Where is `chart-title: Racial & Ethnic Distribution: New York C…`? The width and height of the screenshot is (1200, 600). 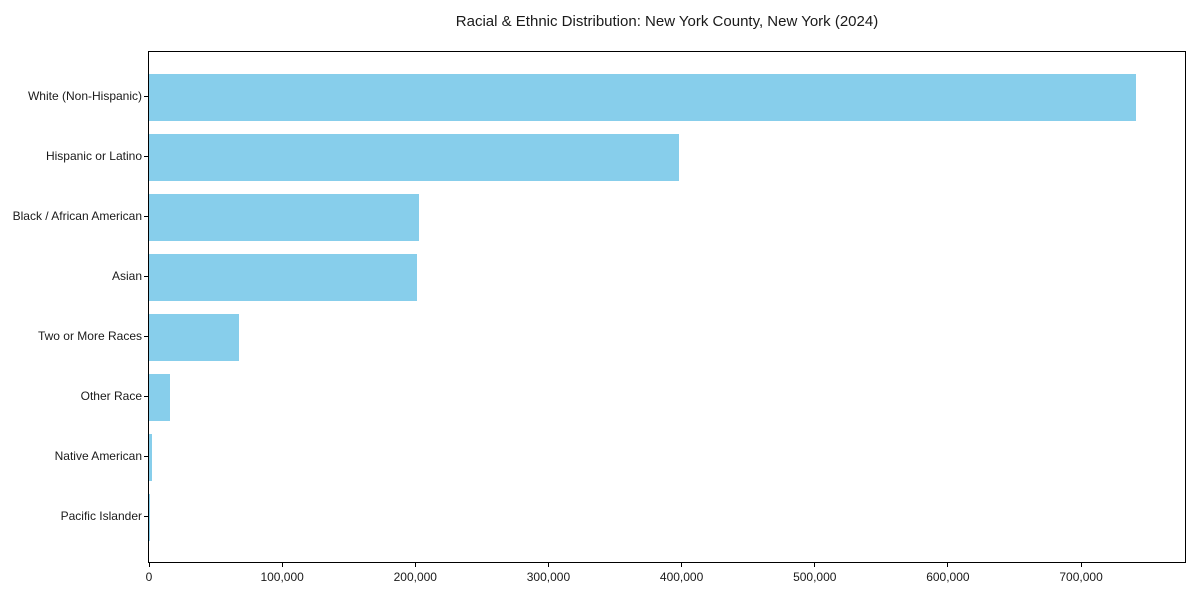 chart-title: Racial & Ethnic Distribution: New York C… is located at coordinates (667, 21).